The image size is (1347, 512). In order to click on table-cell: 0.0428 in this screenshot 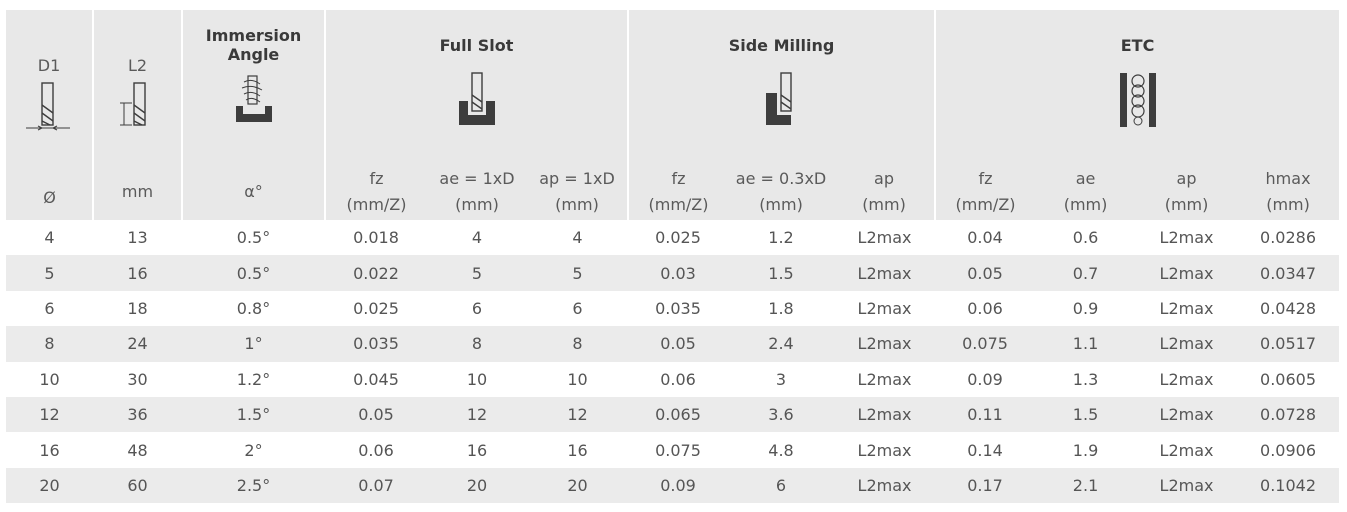, I will do `click(1288, 308)`.